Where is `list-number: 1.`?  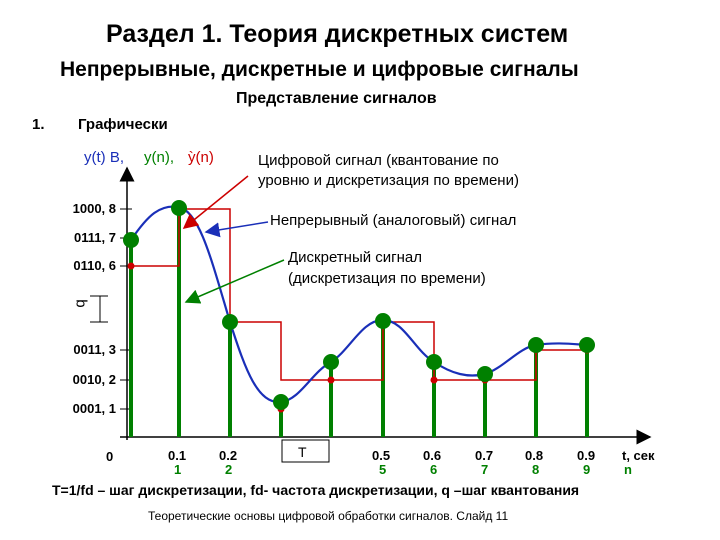 list-number: 1. is located at coordinates (38, 124).